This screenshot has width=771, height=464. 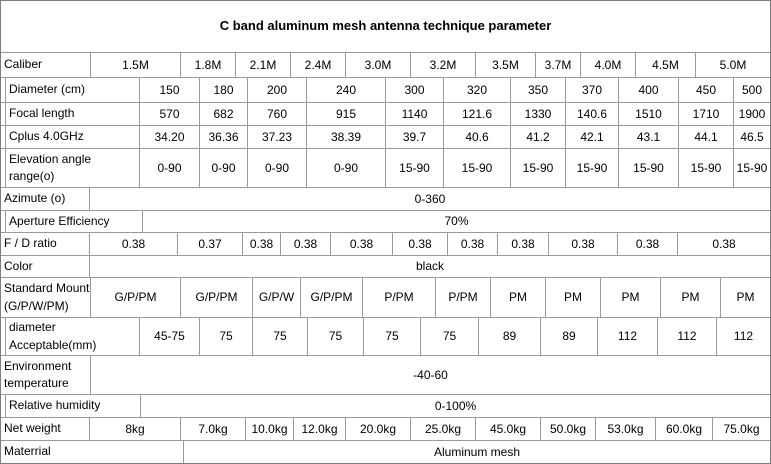 What do you see at coordinates (477, 114) in the screenshot?
I see `table-cell: 121.6` at bounding box center [477, 114].